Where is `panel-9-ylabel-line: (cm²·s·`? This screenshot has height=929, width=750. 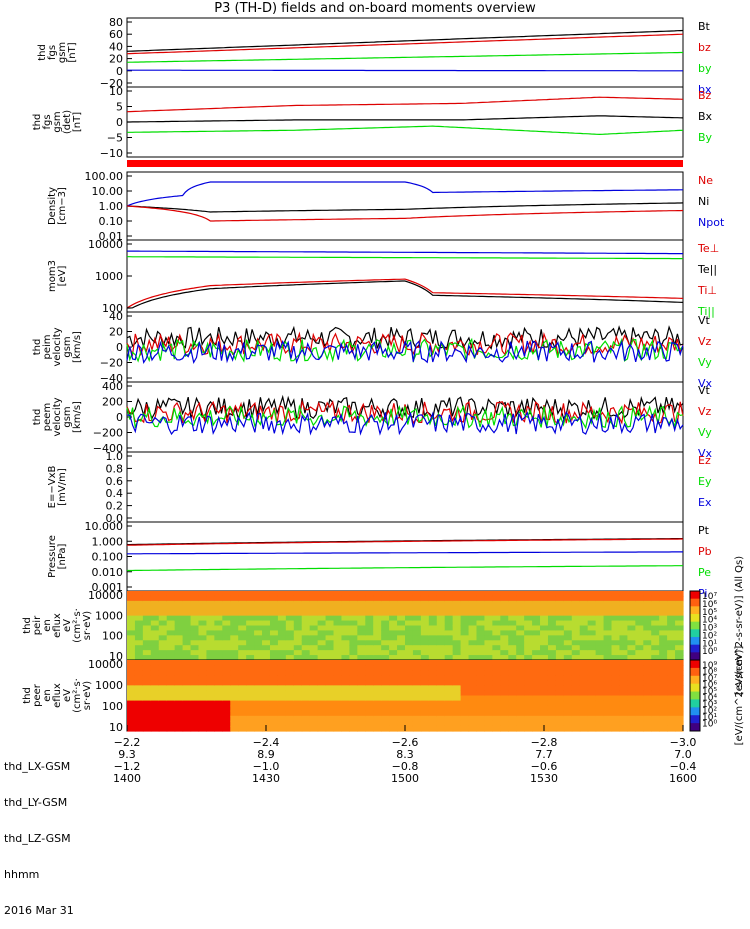 panel-9-ylabel-line: (cm²·s· is located at coordinates (77, 625).